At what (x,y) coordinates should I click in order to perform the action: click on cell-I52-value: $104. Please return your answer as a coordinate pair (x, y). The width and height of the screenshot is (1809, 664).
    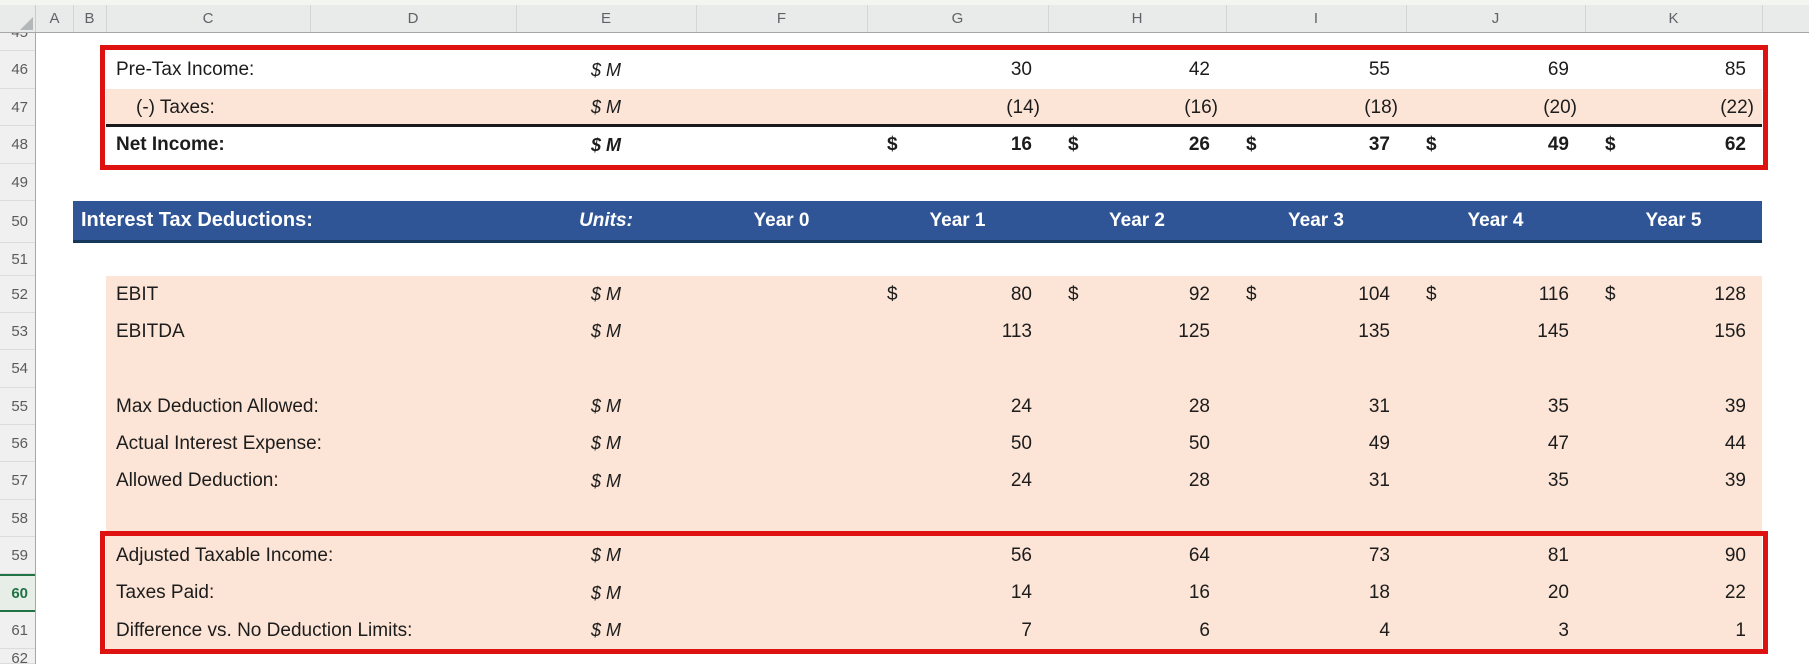
    Looking at the image, I should click on (1316, 294).